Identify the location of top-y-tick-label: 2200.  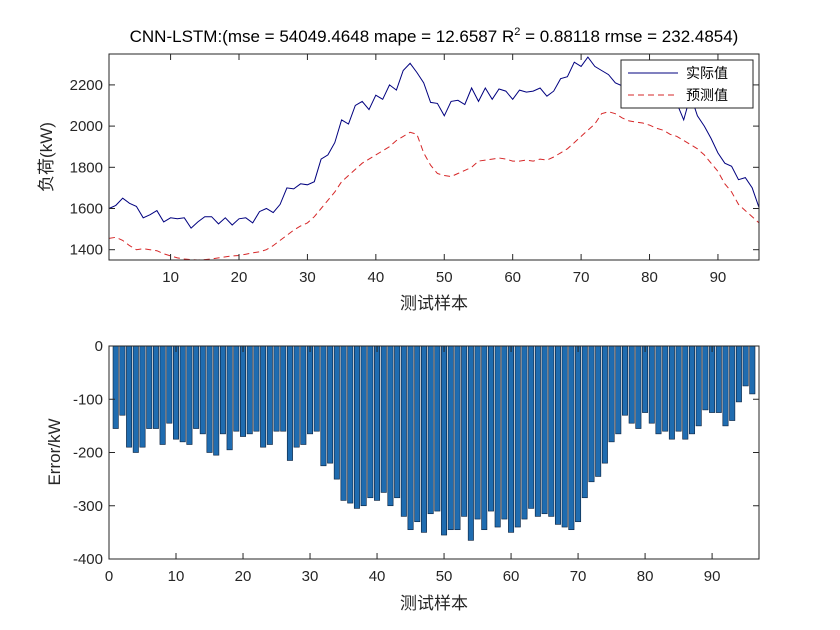
(86, 85).